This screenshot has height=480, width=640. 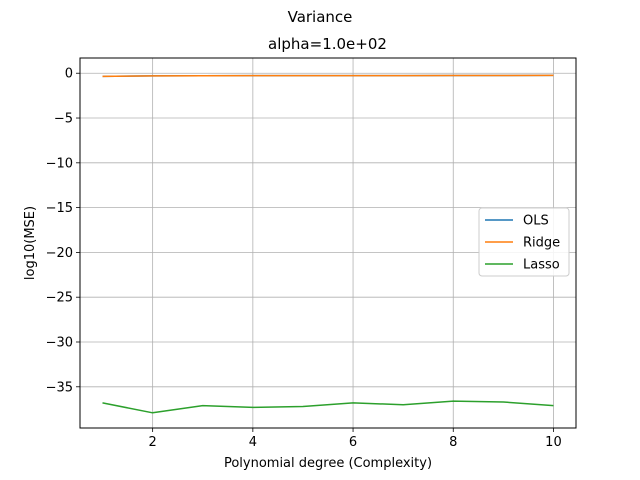 What do you see at coordinates (328, 463) in the screenshot?
I see `x-axis-label: Polynomial degree (Complexity)` at bounding box center [328, 463].